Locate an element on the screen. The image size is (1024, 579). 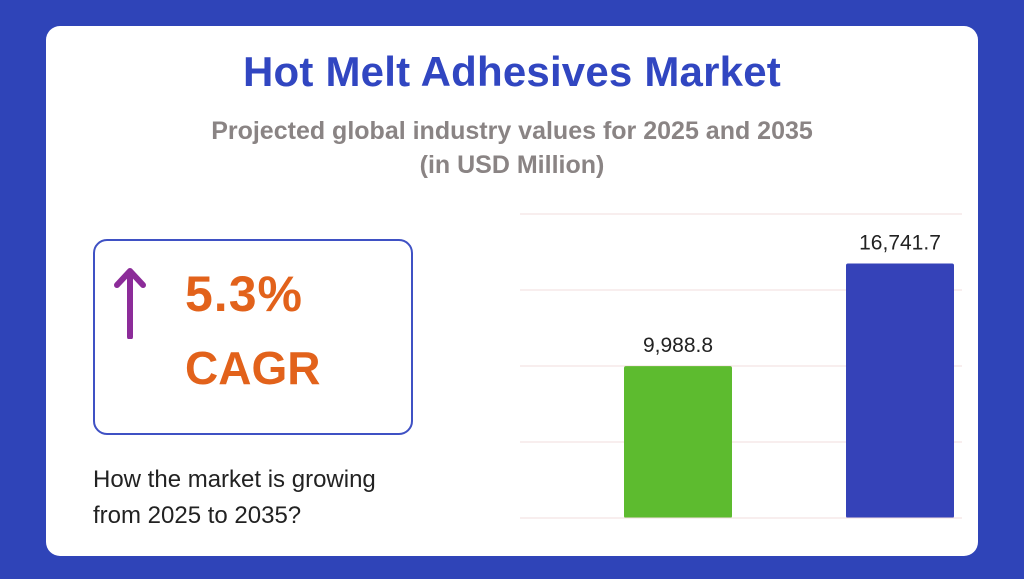
subtitle-line-2: (in USD Million) is located at coordinates (512, 165).